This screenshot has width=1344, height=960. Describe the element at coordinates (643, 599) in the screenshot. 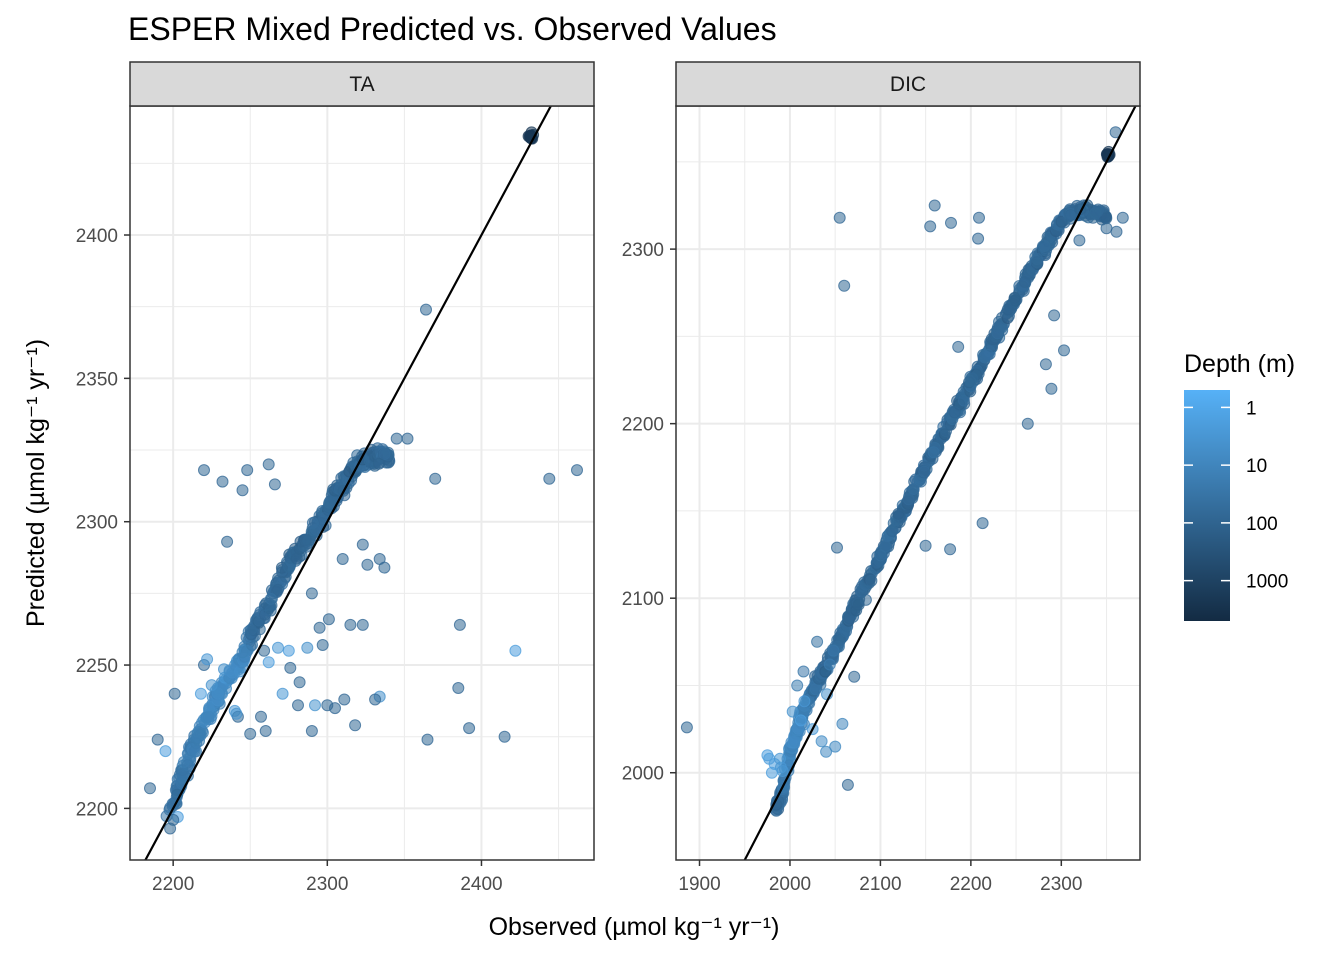

I see `y-tick-label: 2100` at that location.